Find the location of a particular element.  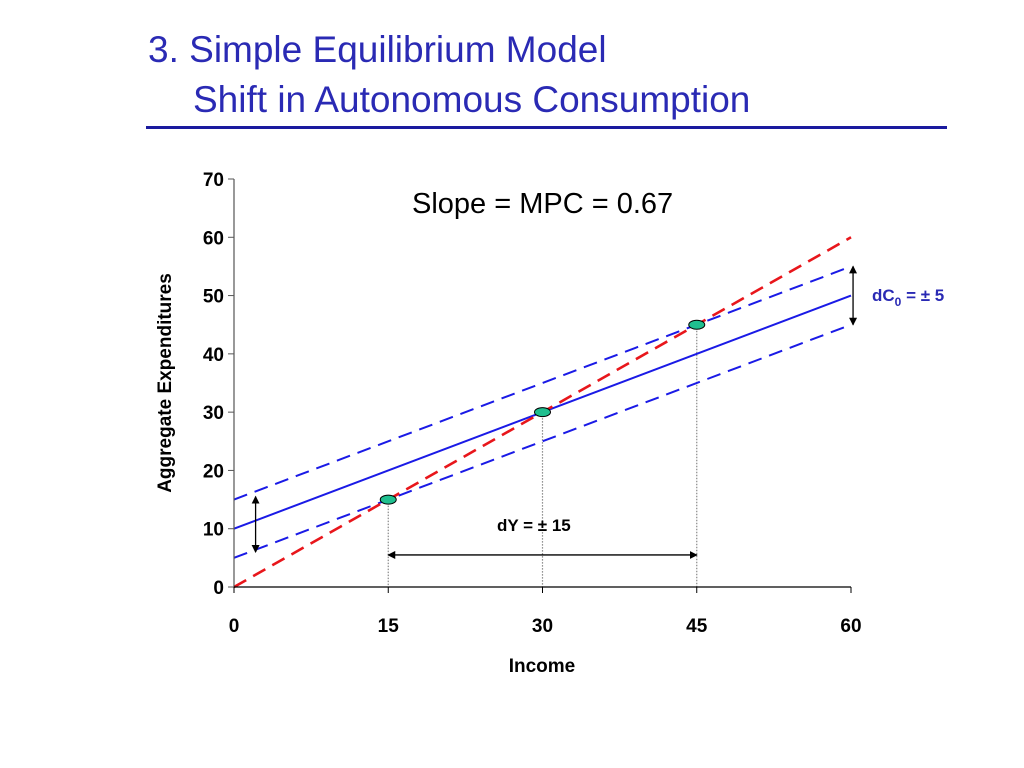

dc0-annotation: dC0 = ± 5 is located at coordinates (908, 297).